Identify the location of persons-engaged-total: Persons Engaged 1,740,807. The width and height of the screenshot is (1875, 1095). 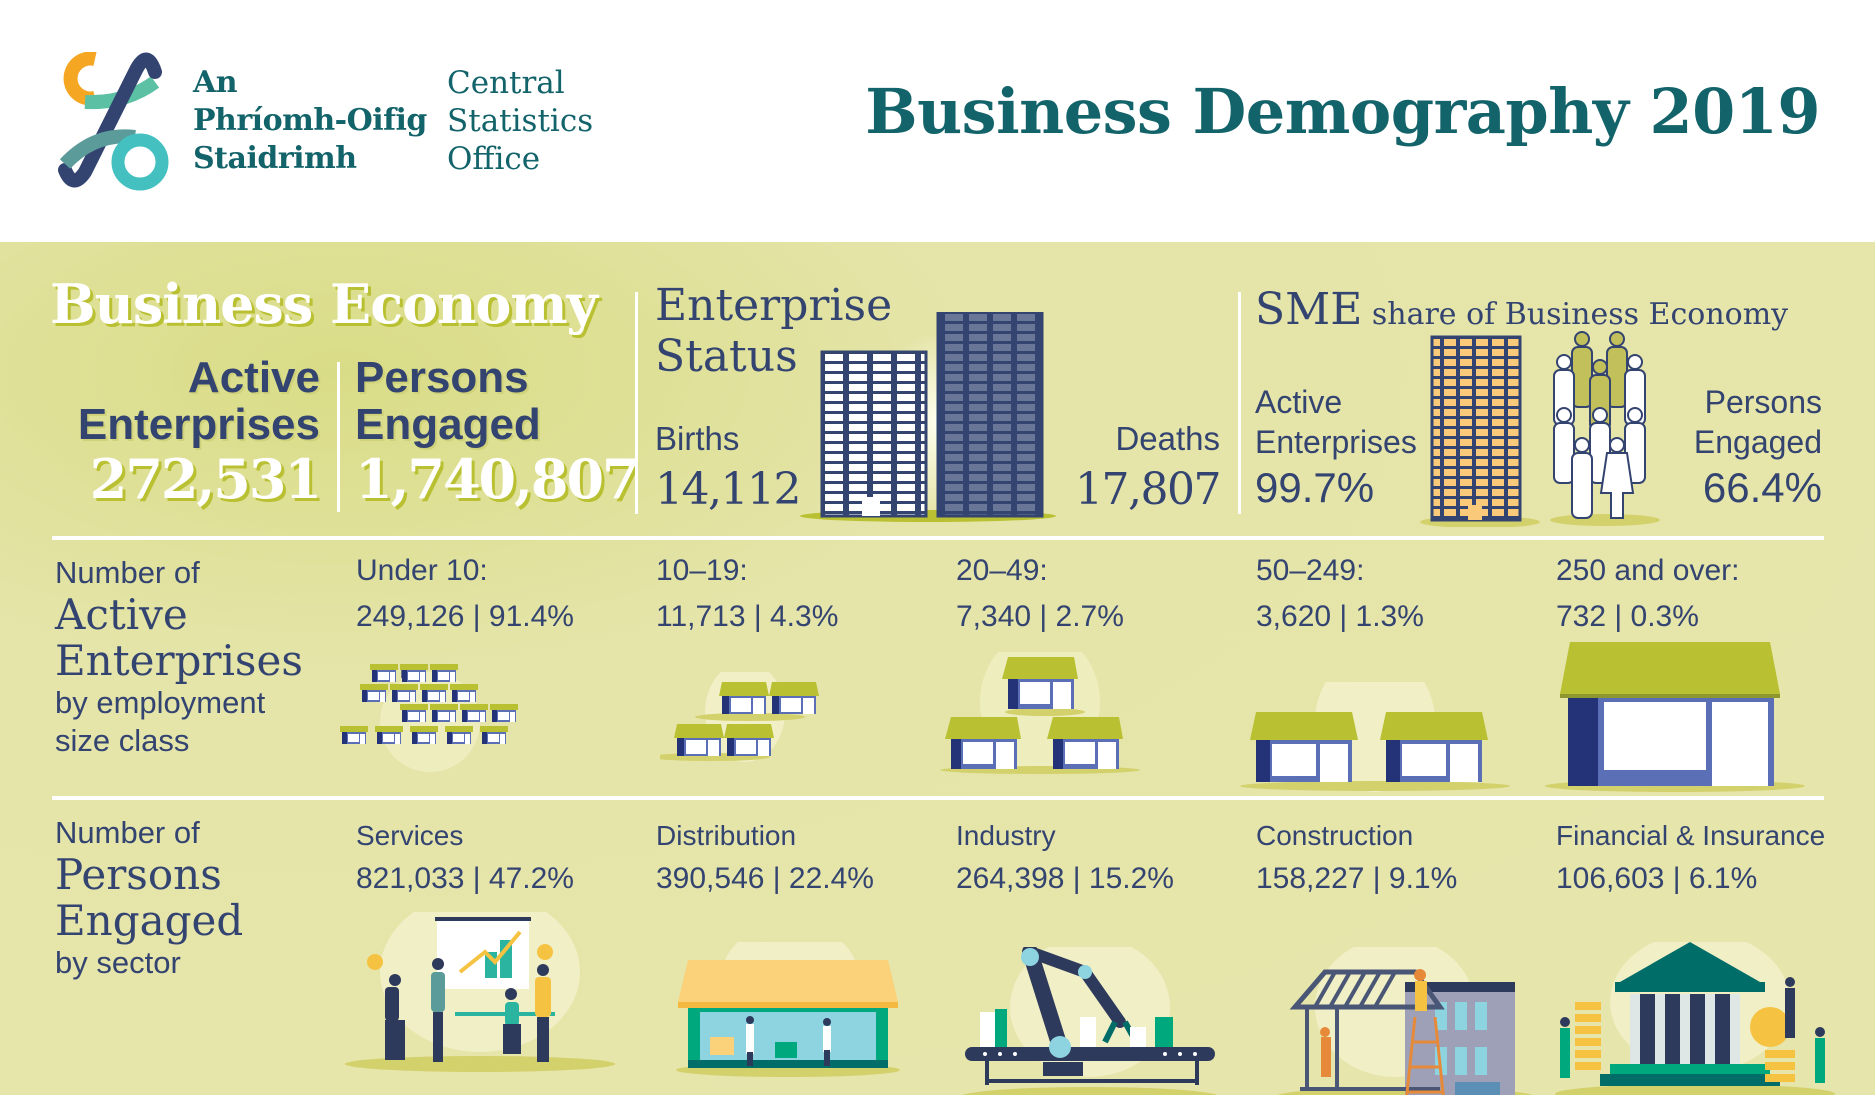
(505, 432).